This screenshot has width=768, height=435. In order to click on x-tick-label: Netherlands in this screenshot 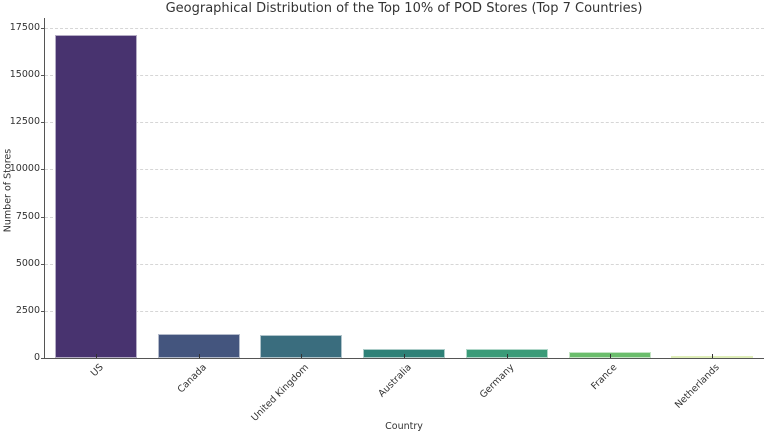, I will do `click(697, 386)`.